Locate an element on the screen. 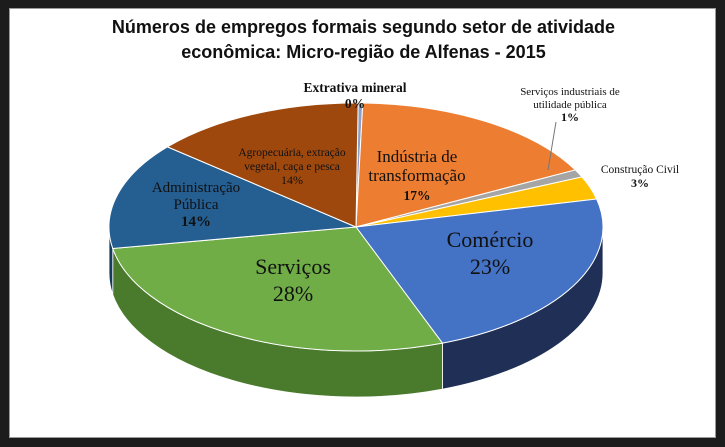  slice-value-label-3: 3% is located at coordinates (640, 183).